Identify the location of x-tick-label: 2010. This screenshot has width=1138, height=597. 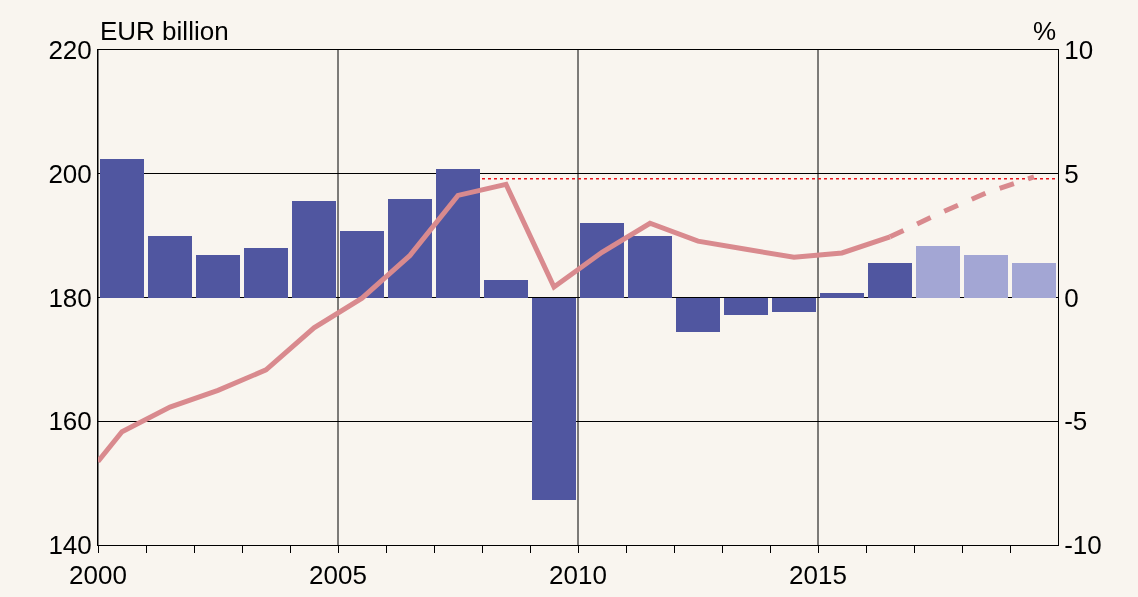
(578, 575).